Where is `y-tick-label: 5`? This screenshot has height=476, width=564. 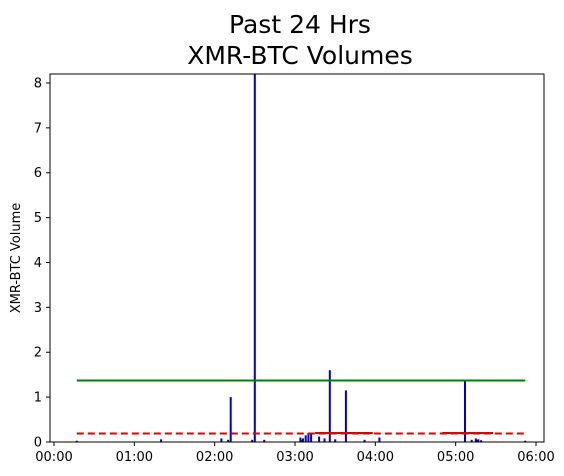
y-tick-label: 5 is located at coordinates (38, 218).